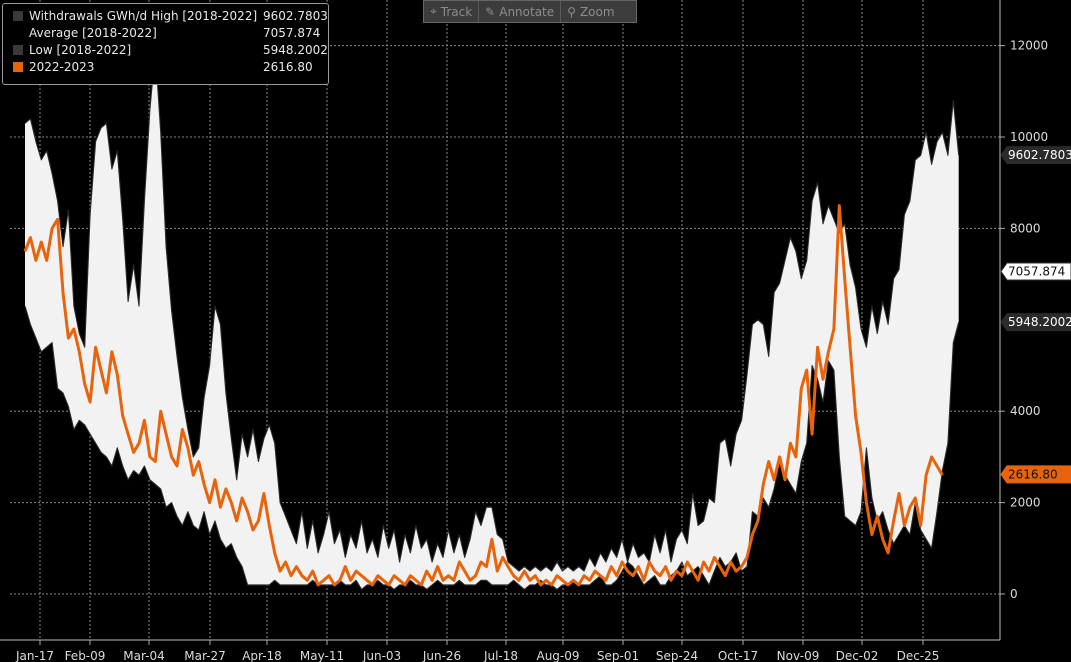 The image size is (1071, 662). Describe the element at coordinates (1039, 155) in the screenshot. I see `end-label-text: 9602.7803` at that location.